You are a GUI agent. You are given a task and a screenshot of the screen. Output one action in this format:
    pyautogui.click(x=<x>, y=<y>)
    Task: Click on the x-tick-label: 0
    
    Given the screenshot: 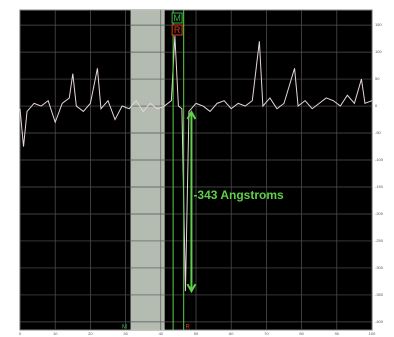 What is the action you would take?
    pyautogui.click(x=20, y=333)
    